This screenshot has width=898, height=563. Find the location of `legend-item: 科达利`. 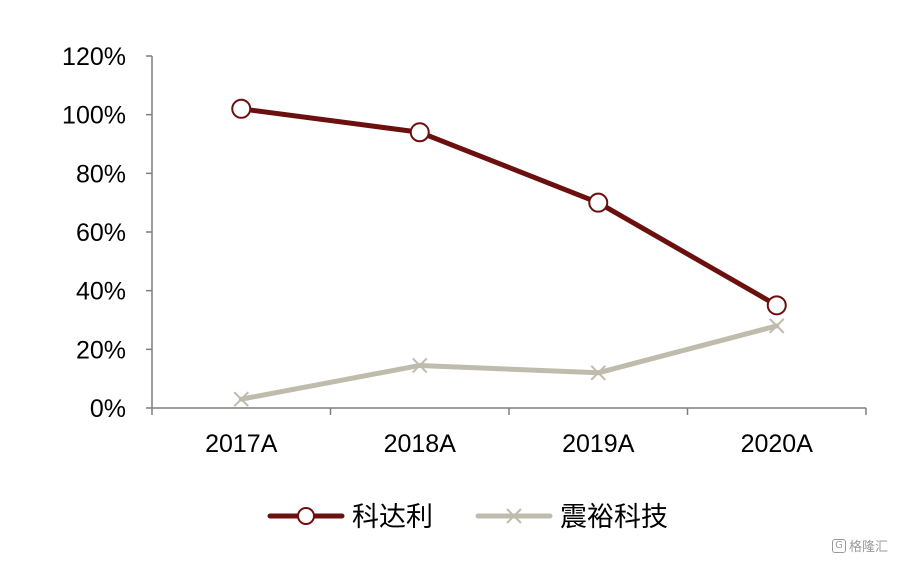

legend-item: 科达利 is located at coordinates (350, 517).